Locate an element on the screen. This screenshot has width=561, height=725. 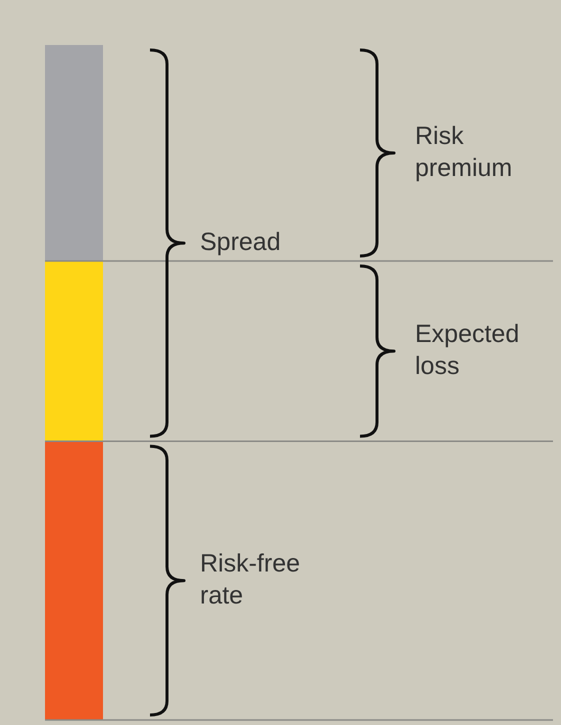
text: Expected loss is located at coordinates (467, 350).